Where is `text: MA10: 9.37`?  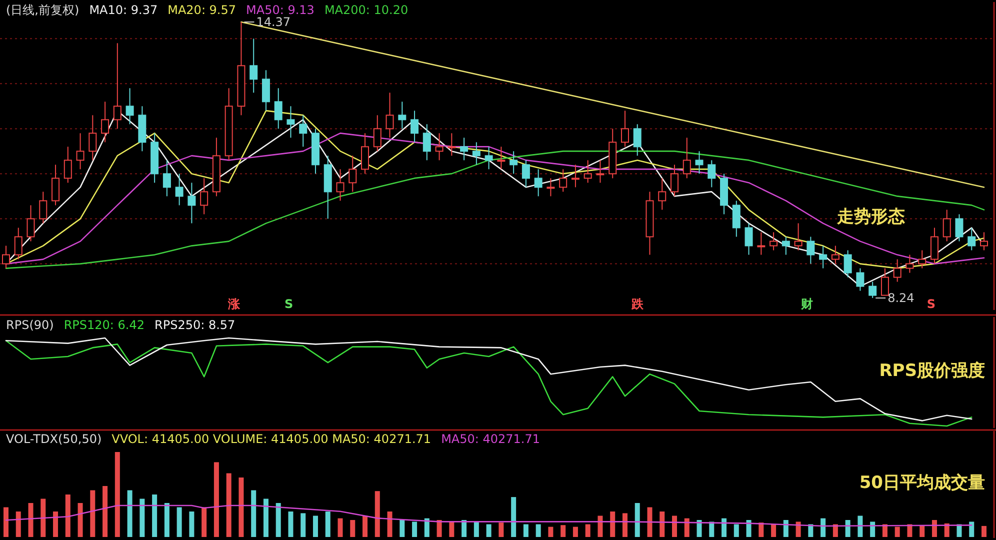 text: MA10: 9.37 is located at coordinates (123, 10).